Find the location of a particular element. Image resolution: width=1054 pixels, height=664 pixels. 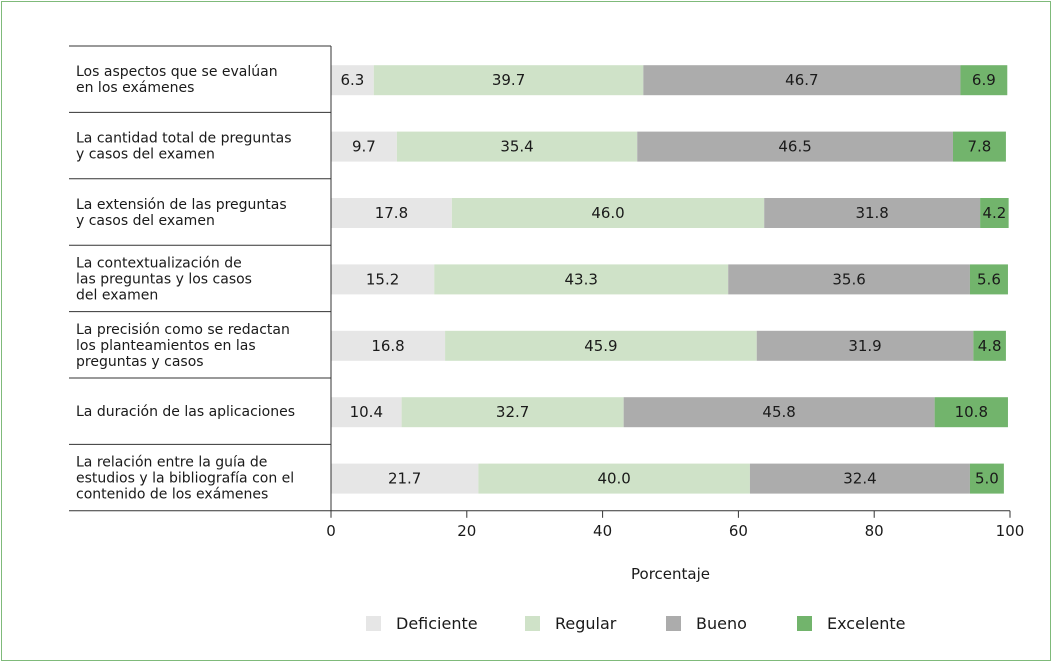

data-label: 32.7 is located at coordinates (512, 412).